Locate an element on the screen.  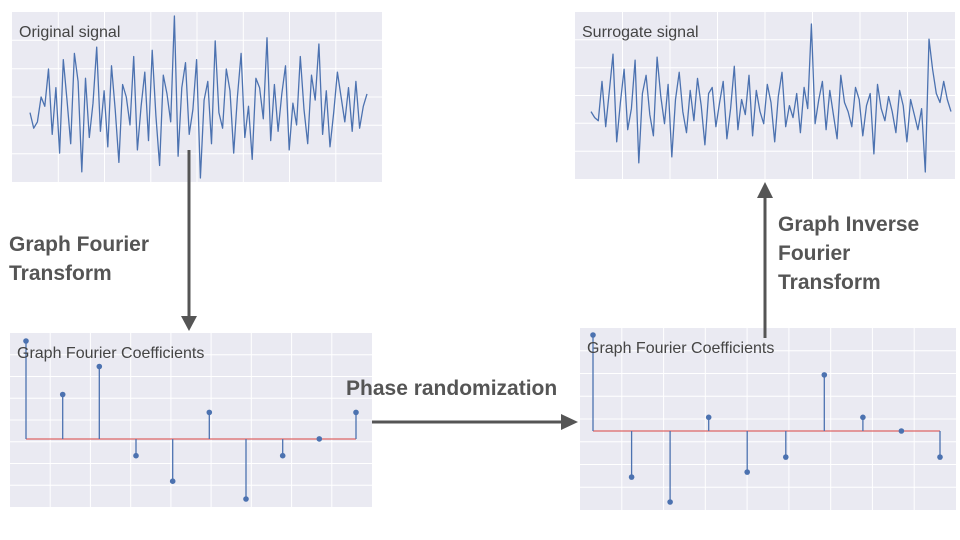
igft-label-line1: Graph Inverse is located at coordinates (849, 224).